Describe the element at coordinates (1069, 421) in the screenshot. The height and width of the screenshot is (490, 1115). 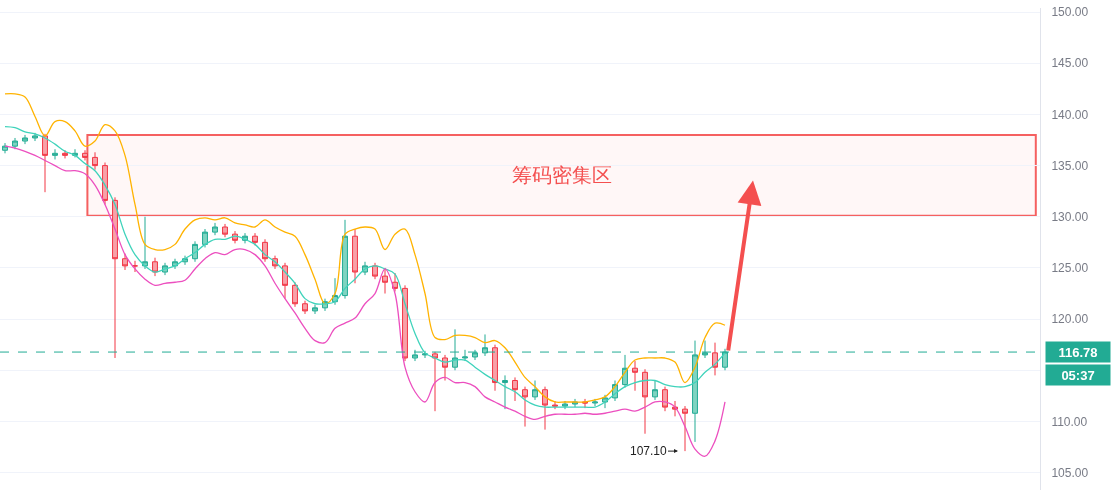
I see `y-tick-label: 110.00` at that location.